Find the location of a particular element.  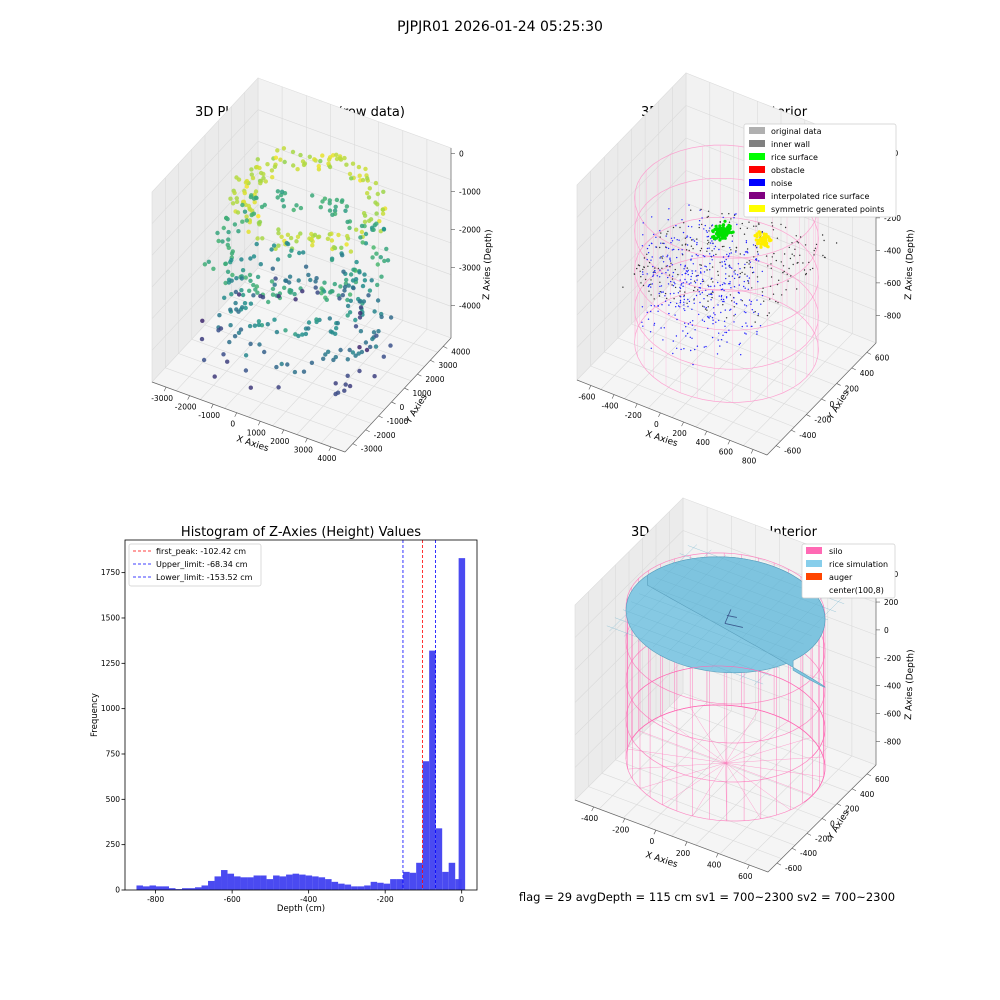

x-tick-label: 600 is located at coordinates (726, 451).